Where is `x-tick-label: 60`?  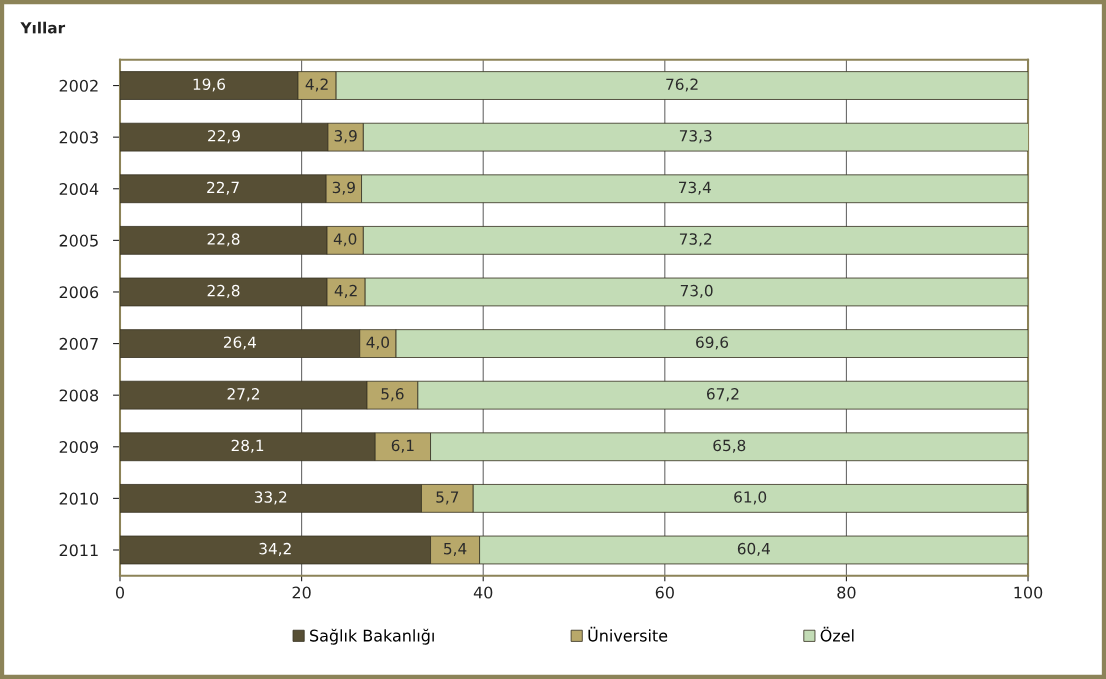 x-tick-label: 60 is located at coordinates (664, 592).